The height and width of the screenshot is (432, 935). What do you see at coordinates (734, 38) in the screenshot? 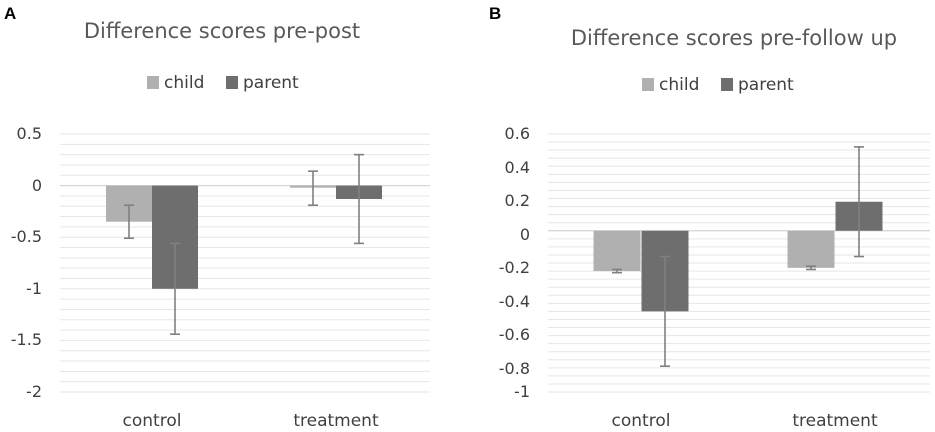
I see `chart-title-b: Difference scores pre-follow up` at bounding box center [734, 38].